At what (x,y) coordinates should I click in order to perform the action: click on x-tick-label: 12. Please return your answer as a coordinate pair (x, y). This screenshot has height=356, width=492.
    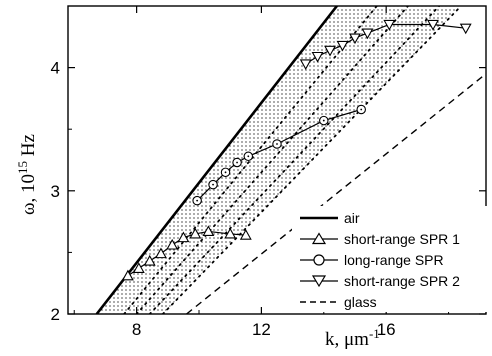
    Looking at the image, I should click on (261, 329).